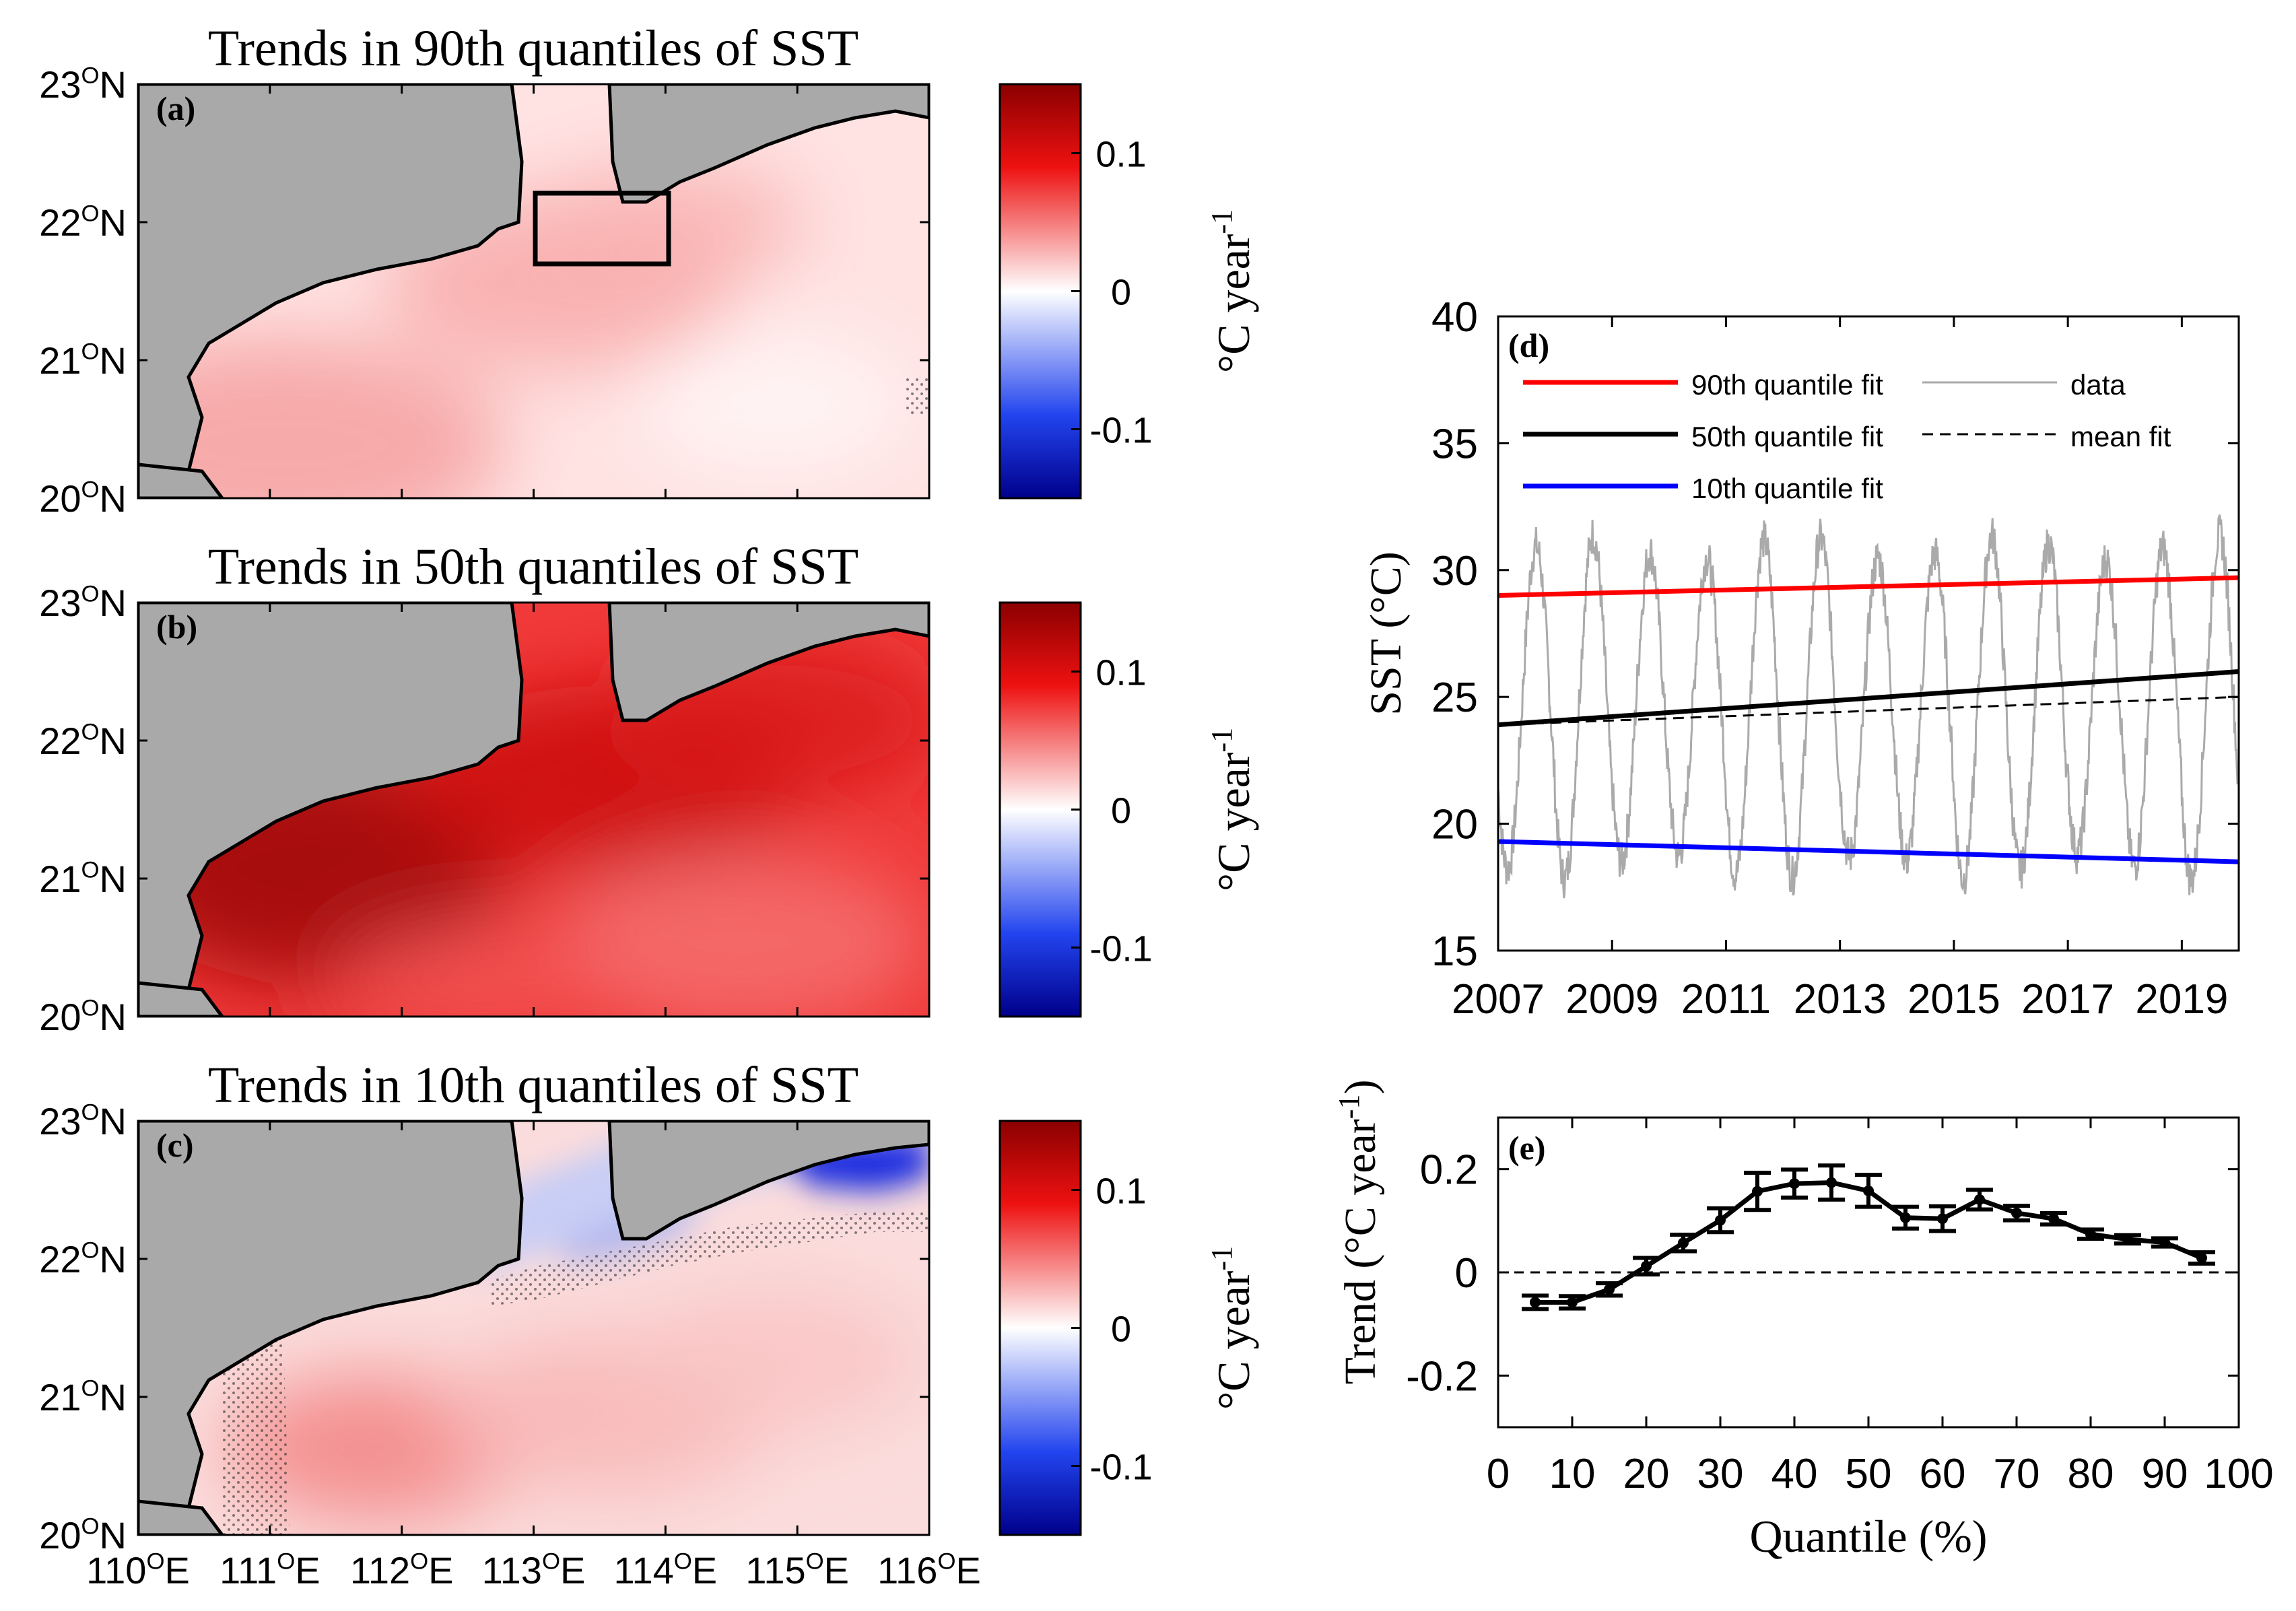 This screenshot has height=1611, width=2296. Describe the element at coordinates (2091, 1474) in the screenshot. I see `x-tick-label: 80` at that location.